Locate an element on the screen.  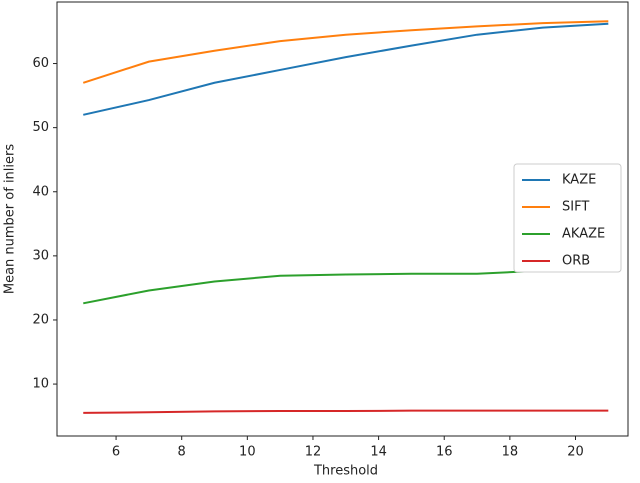
y-tick-label: 20 is located at coordinates (40, 319).